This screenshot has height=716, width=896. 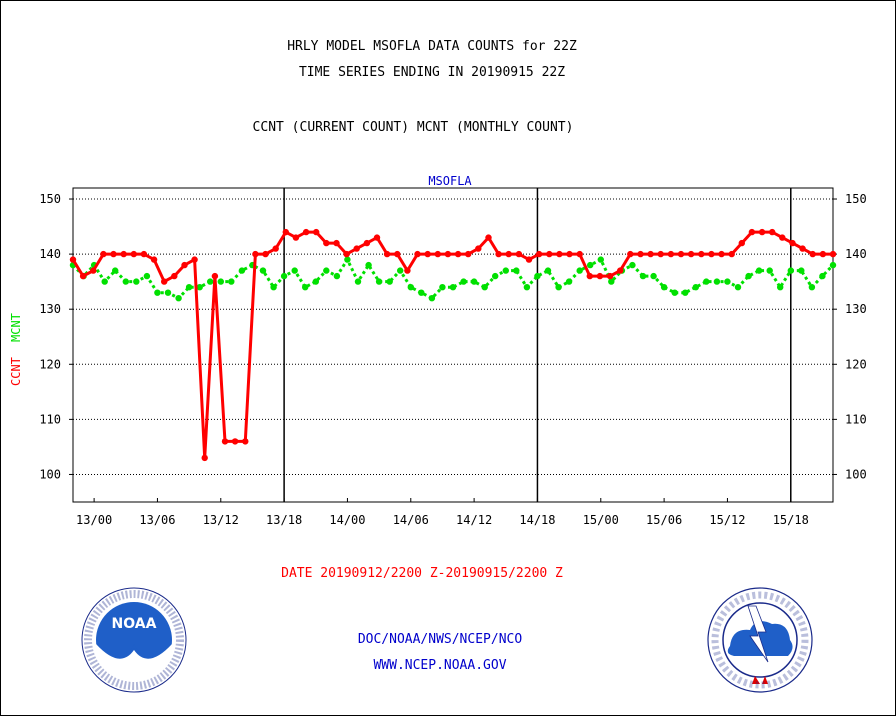 I want to click on y-tick-label-right: 130, so click(x=856, y=309).